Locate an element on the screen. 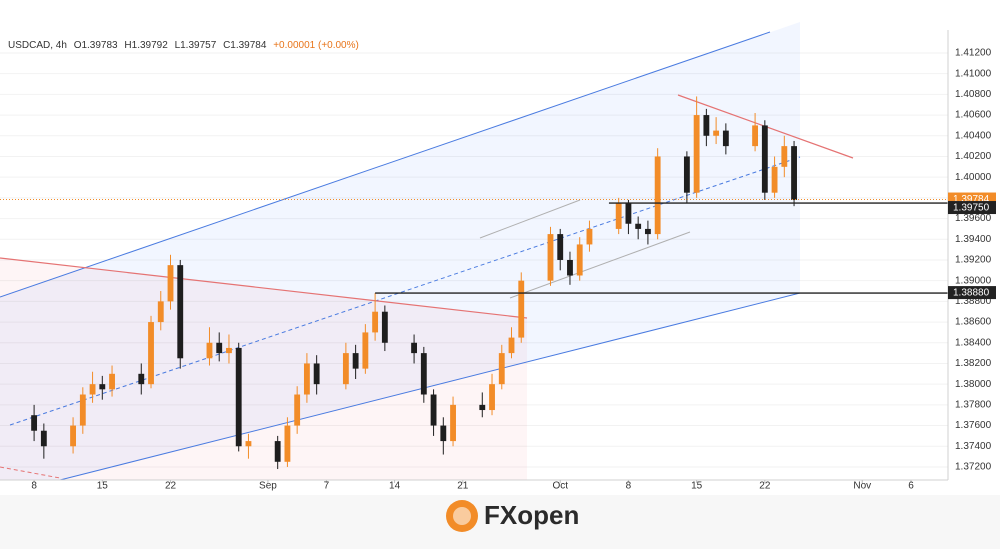 The height and width of the screenshot is (554, 1000). y-tick-label: 1.40800 is located at coordinates (973, 94).